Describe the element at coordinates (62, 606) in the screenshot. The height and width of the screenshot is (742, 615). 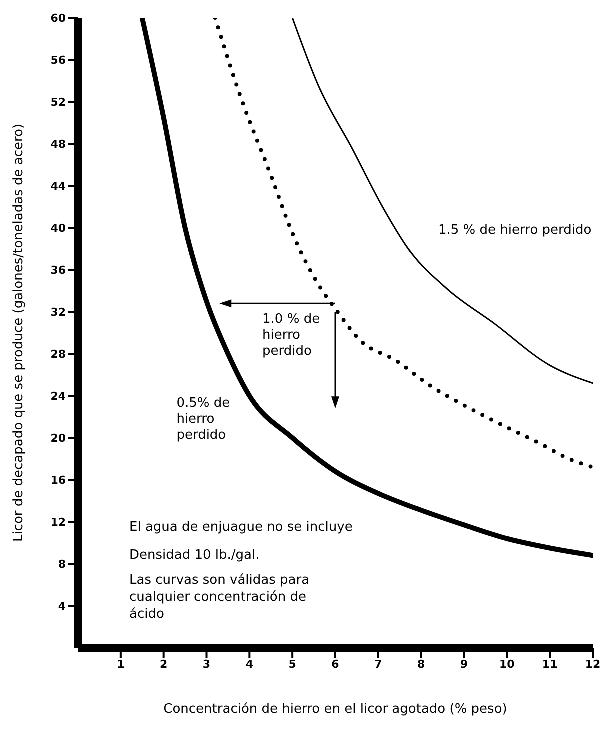
I see `y-tick-label: 4` at that location.